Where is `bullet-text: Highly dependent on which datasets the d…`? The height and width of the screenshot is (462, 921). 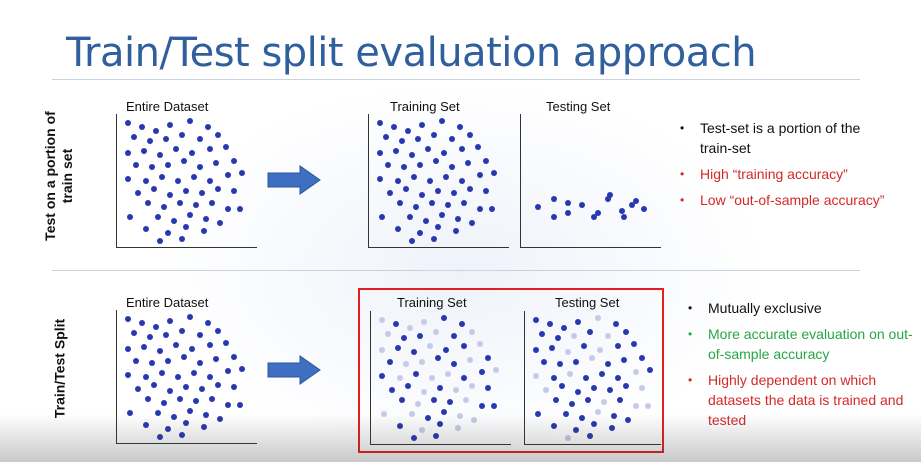 bullet-text: Highly dependent on which datasets the d… is located at coordinates (806, 400).